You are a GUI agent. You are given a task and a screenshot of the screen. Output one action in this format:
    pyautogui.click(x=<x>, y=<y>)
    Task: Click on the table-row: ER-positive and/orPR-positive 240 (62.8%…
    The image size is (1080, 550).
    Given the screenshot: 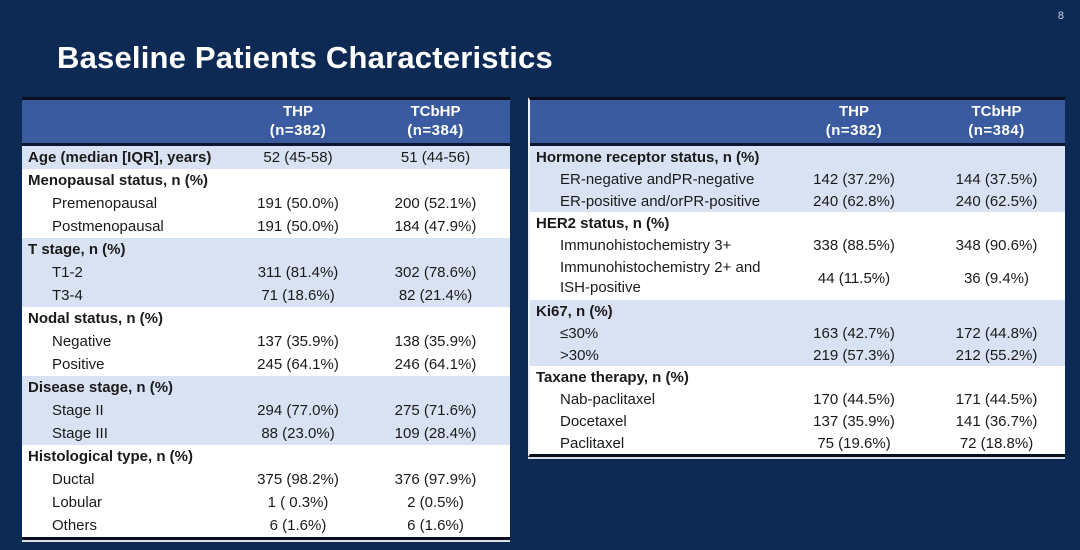 What is the action you would take?
    pyautogui.click(x=797, y=201)
    